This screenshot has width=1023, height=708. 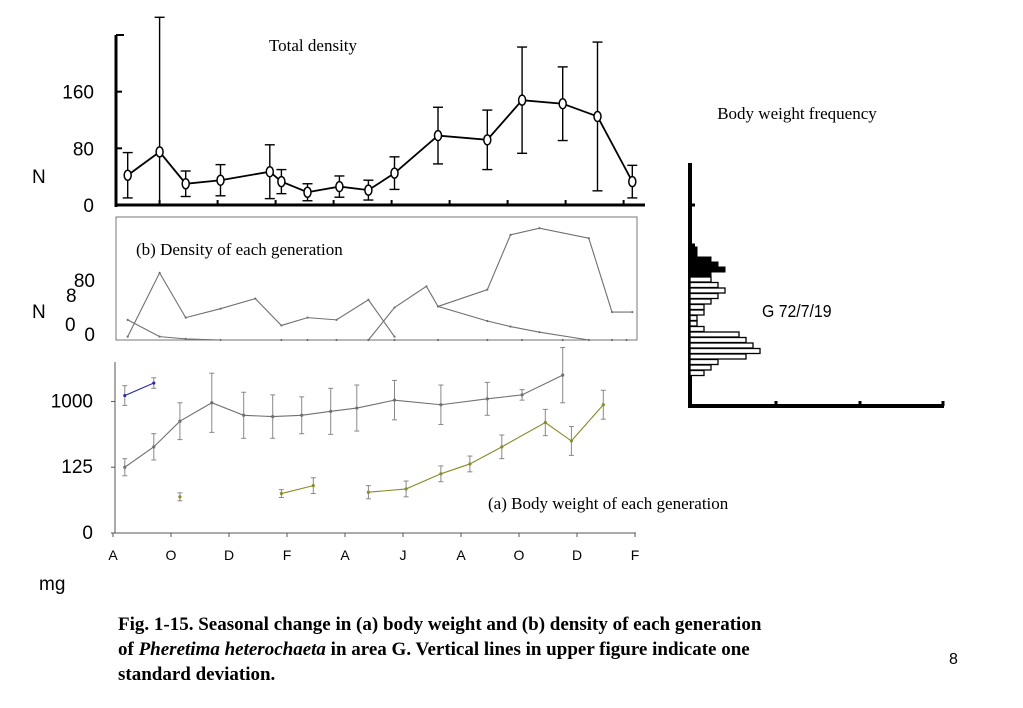 What do you see at coordinates (39, 312) in the screenshot?
I see `y-axis-label: N` at bounding box center [39, 312].